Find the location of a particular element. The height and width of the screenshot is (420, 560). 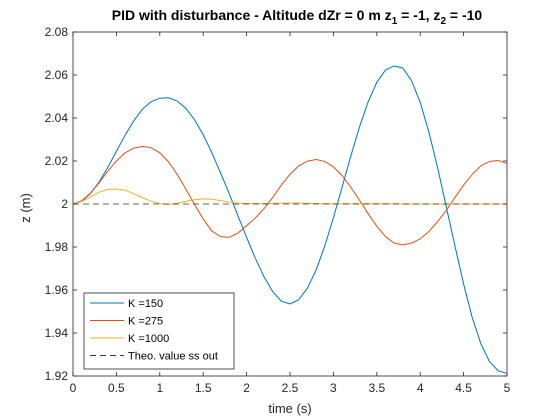

x-tick-label: 1 is located at coordinates (159, 388).